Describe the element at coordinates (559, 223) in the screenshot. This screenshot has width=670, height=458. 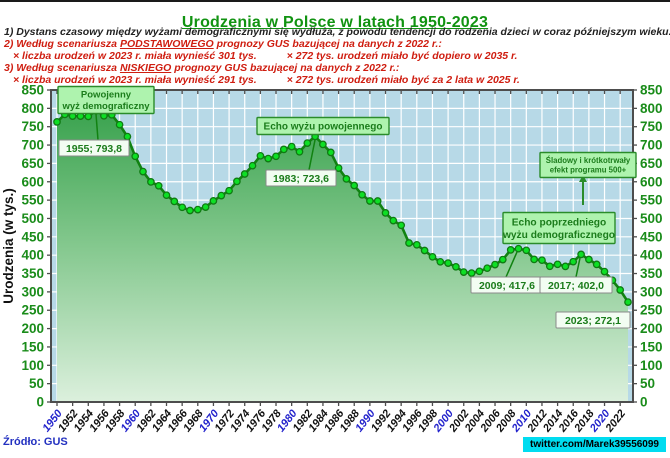
I see `svg-text: Echo poprzedniego` at that location.